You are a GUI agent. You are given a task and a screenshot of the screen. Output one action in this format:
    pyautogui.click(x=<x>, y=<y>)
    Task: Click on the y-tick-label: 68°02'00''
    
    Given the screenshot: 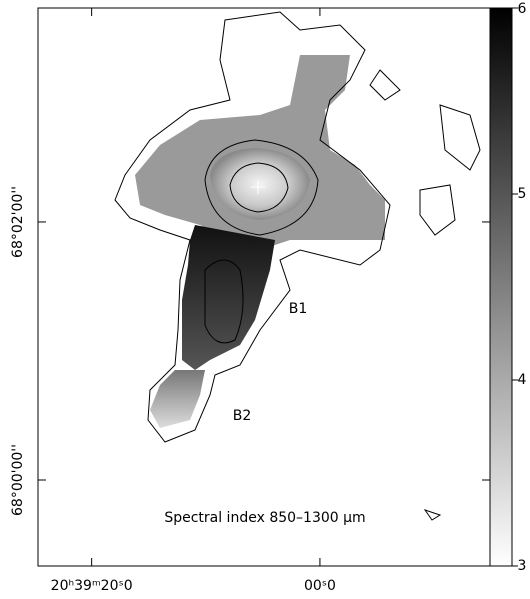 What is the action you would take?
    pyautogui.click(x=18, y=222)
    